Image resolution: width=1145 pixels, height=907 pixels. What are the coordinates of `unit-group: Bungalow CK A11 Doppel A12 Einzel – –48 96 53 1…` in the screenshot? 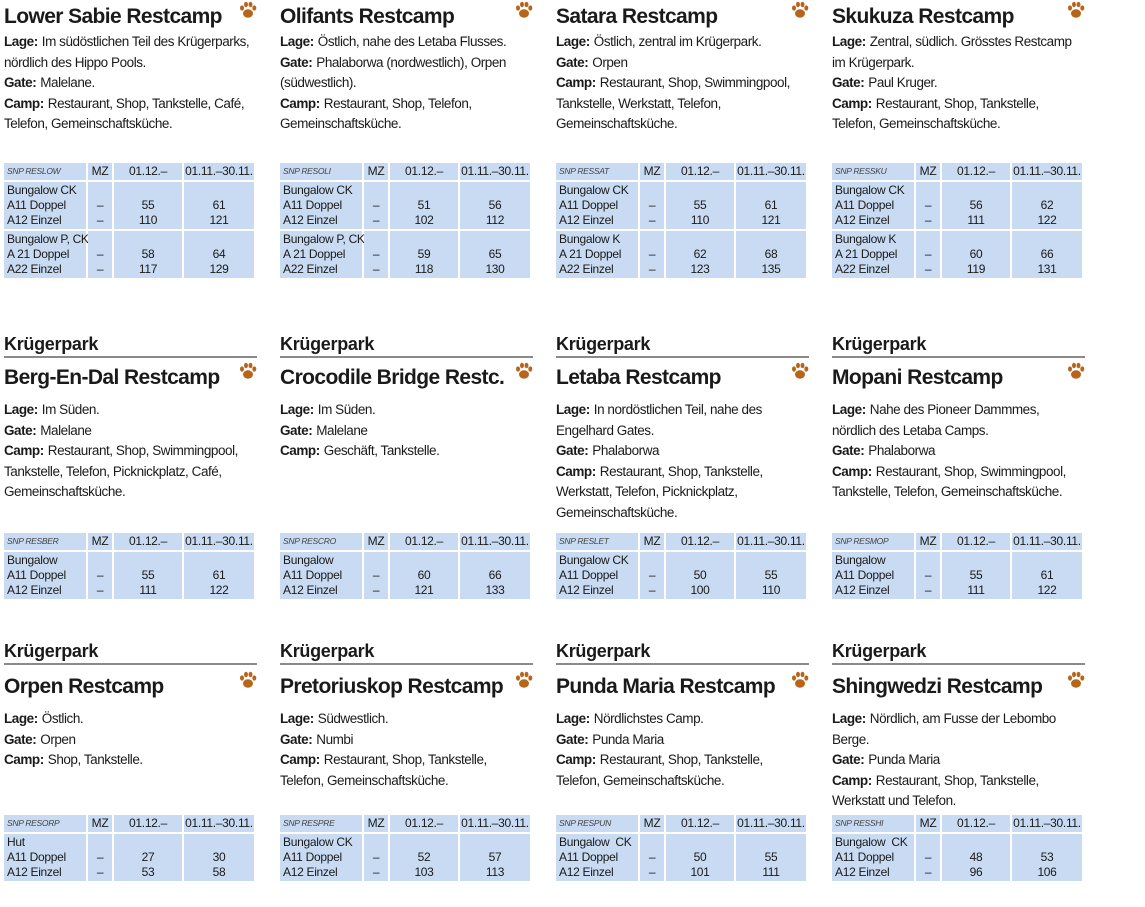 It's located at (958, 857).